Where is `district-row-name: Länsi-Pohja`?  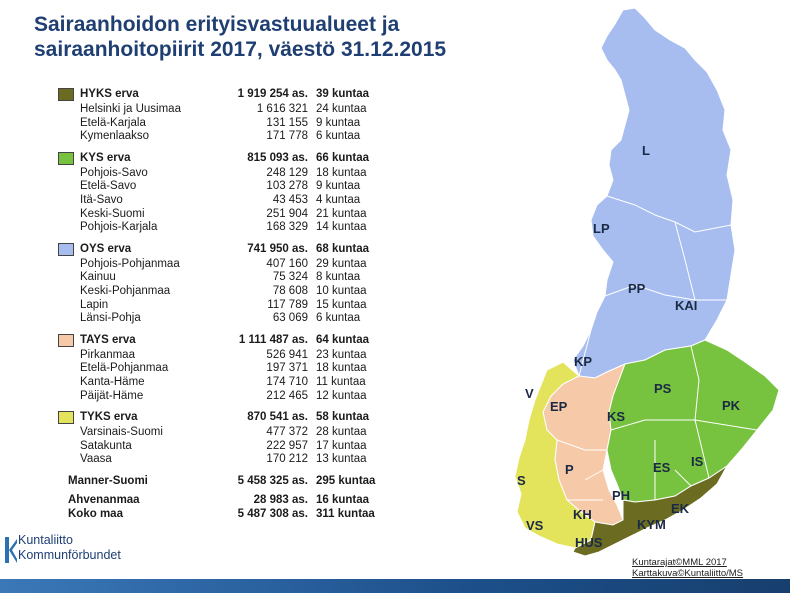
district-row-name: Länsi-Pohja is located at coordinates (110, 318).